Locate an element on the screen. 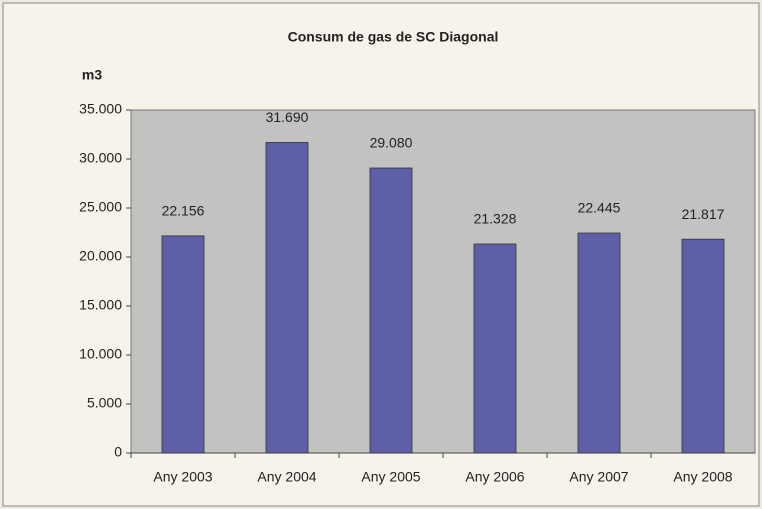 This screenshot has width=762, height=509. y-tick-label: 15.000 is located at coordinates (100, 305).